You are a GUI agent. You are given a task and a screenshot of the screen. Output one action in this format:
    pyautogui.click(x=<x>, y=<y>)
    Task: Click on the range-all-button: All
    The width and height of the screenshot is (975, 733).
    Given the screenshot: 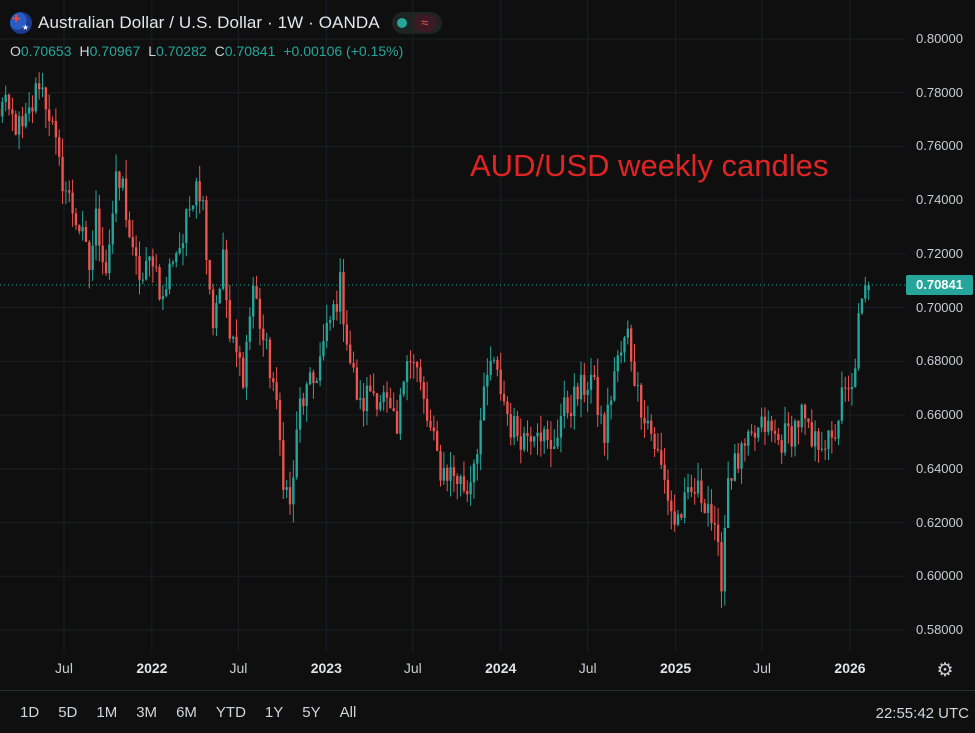 What is the action you would take?
    pyautogui.click(x=348, y=712)
    